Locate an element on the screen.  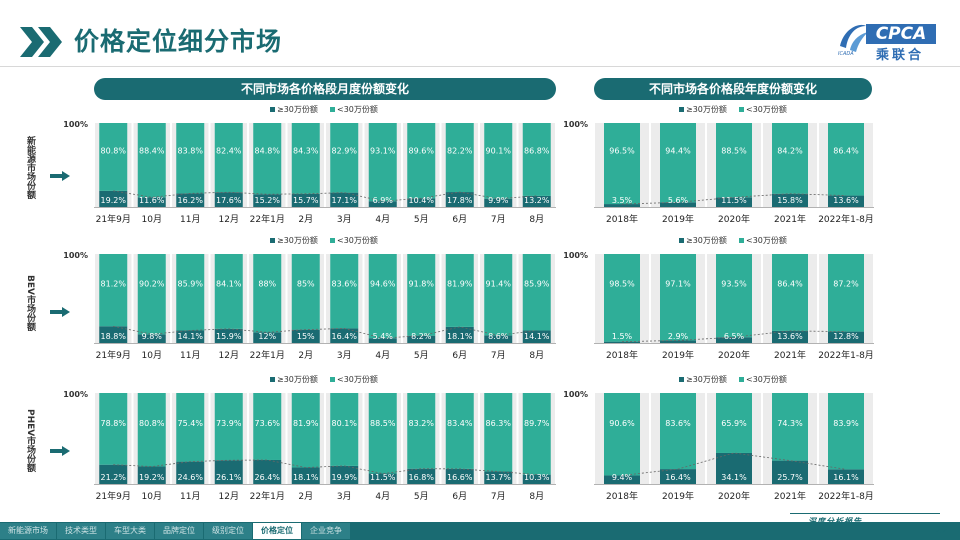
data-label-high: 15.9% is located at coordinates (229, 336).